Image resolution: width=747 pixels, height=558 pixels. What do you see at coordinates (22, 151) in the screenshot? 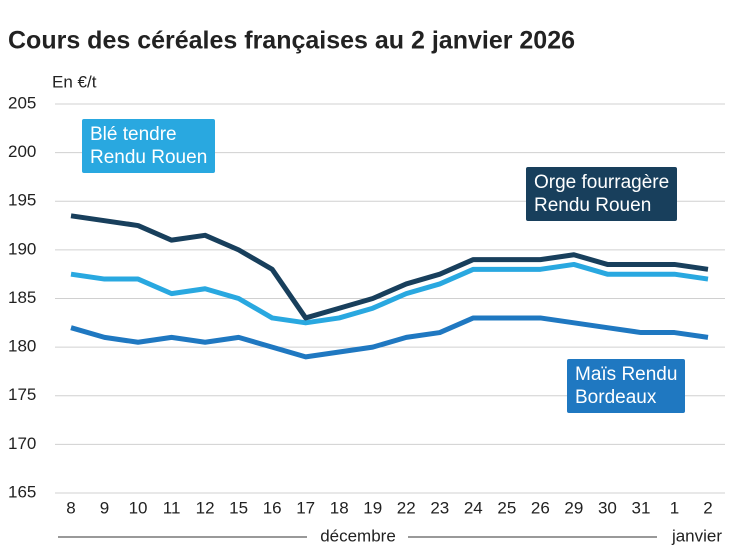
I see `y-tick-label: 200` at bounding box center [22, 151].